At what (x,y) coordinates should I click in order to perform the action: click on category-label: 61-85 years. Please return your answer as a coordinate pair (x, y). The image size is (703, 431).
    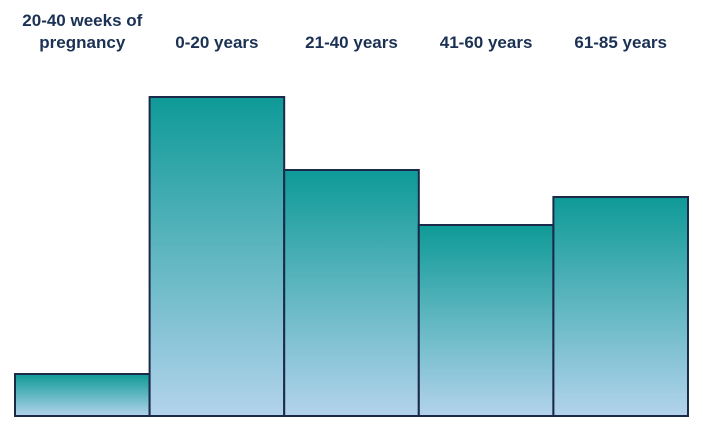
    Looking at the image, I should click on (620, 42).